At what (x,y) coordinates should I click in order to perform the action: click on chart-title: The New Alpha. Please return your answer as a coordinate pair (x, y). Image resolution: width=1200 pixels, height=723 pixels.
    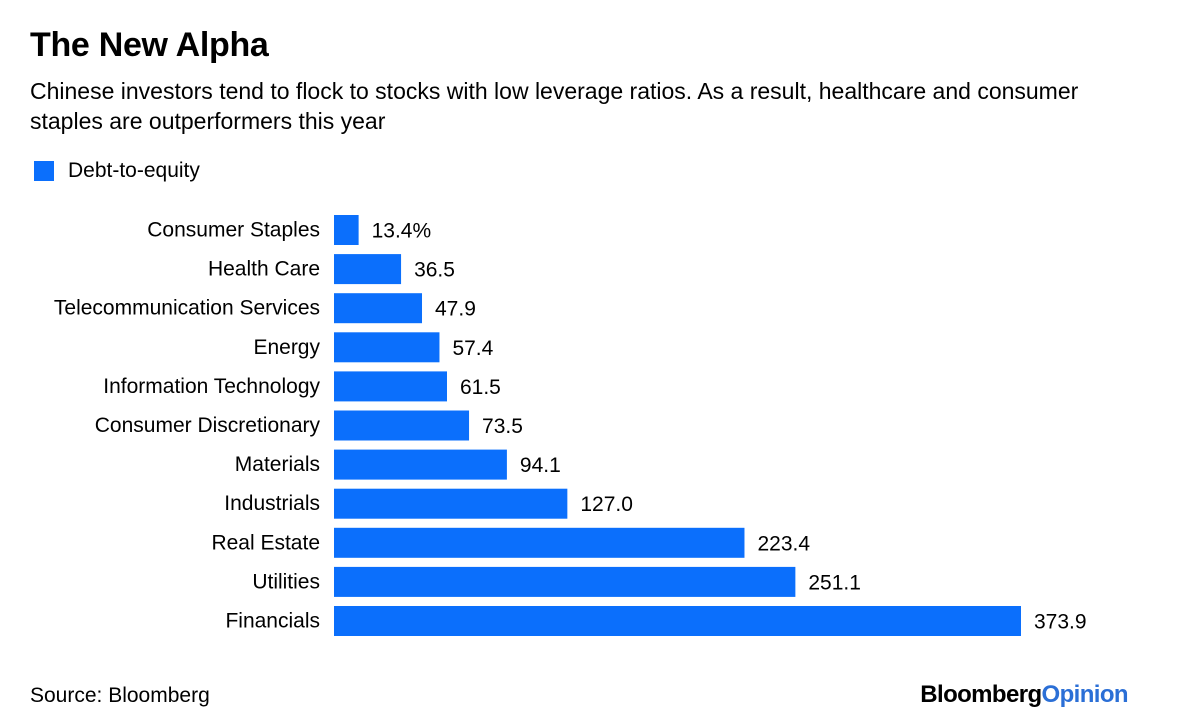
    Looking at the image, I should click on (149, 45).